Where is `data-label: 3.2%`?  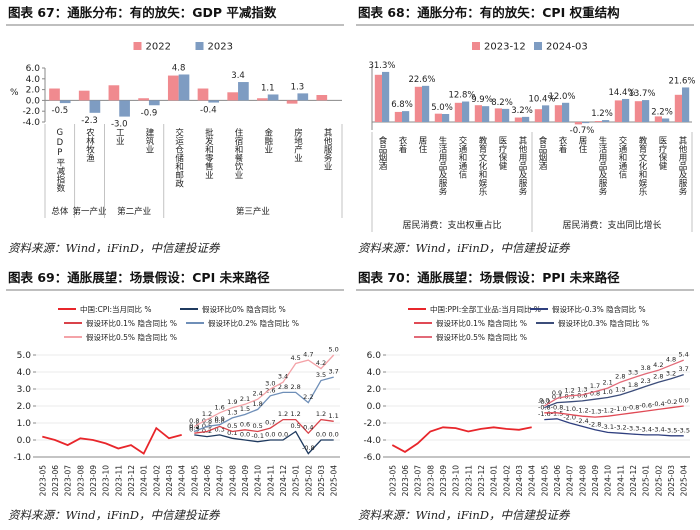 data-label: 3.2% is located at coordinates (522, 111).